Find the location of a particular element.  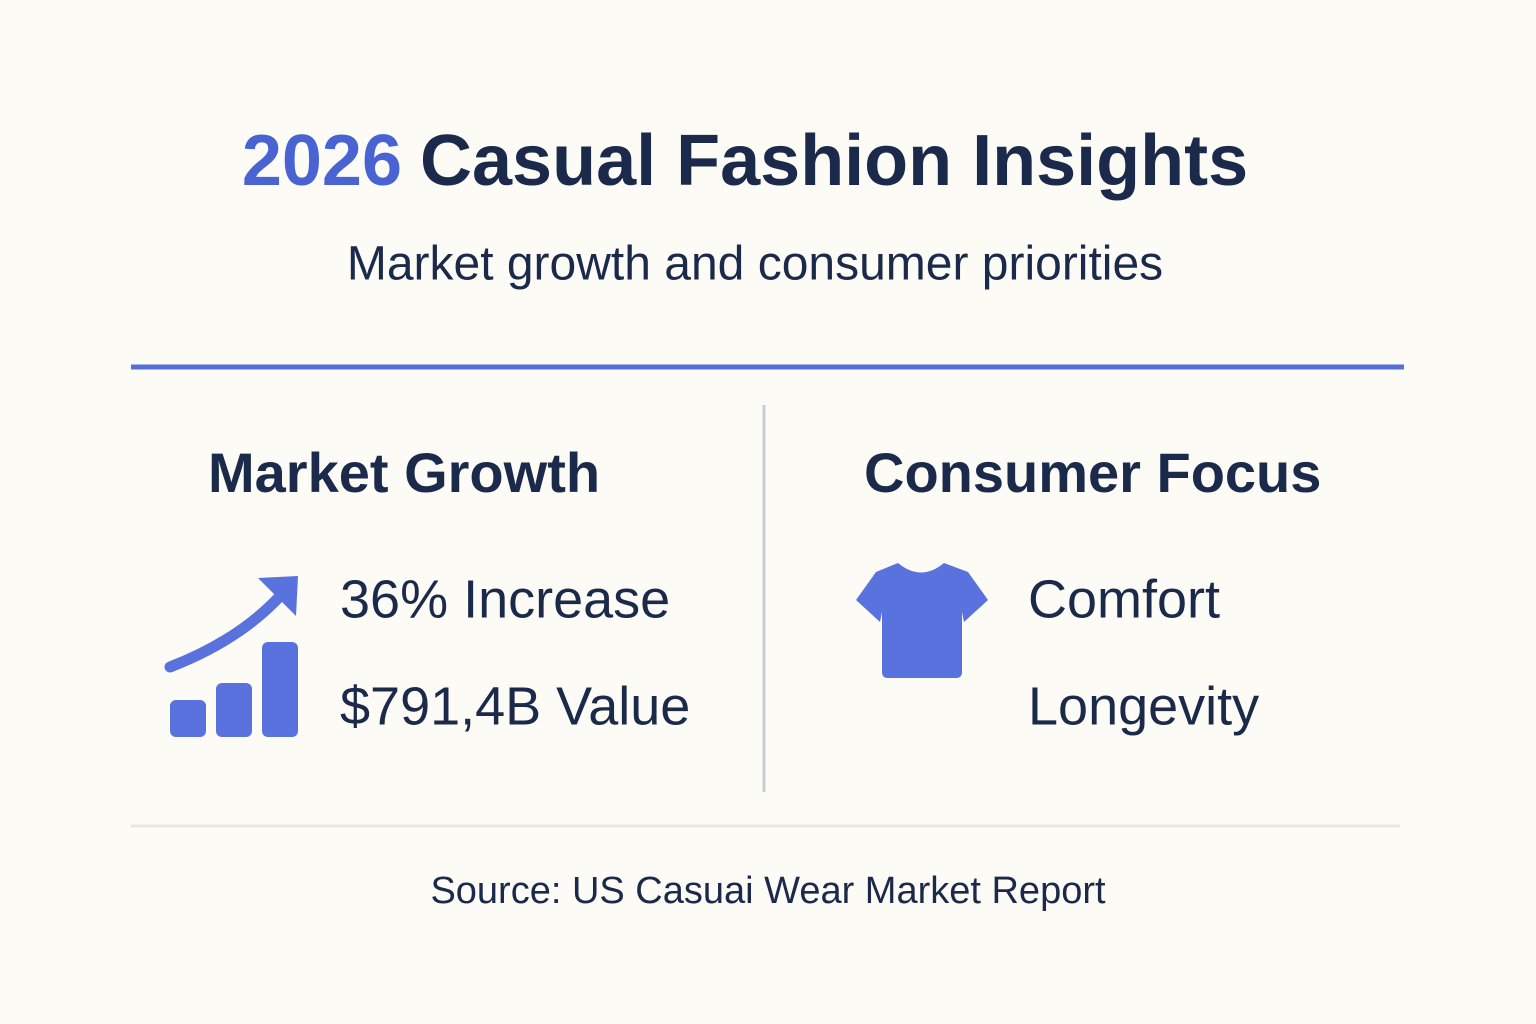

icon-arrow is located at coordinates (226, 630).